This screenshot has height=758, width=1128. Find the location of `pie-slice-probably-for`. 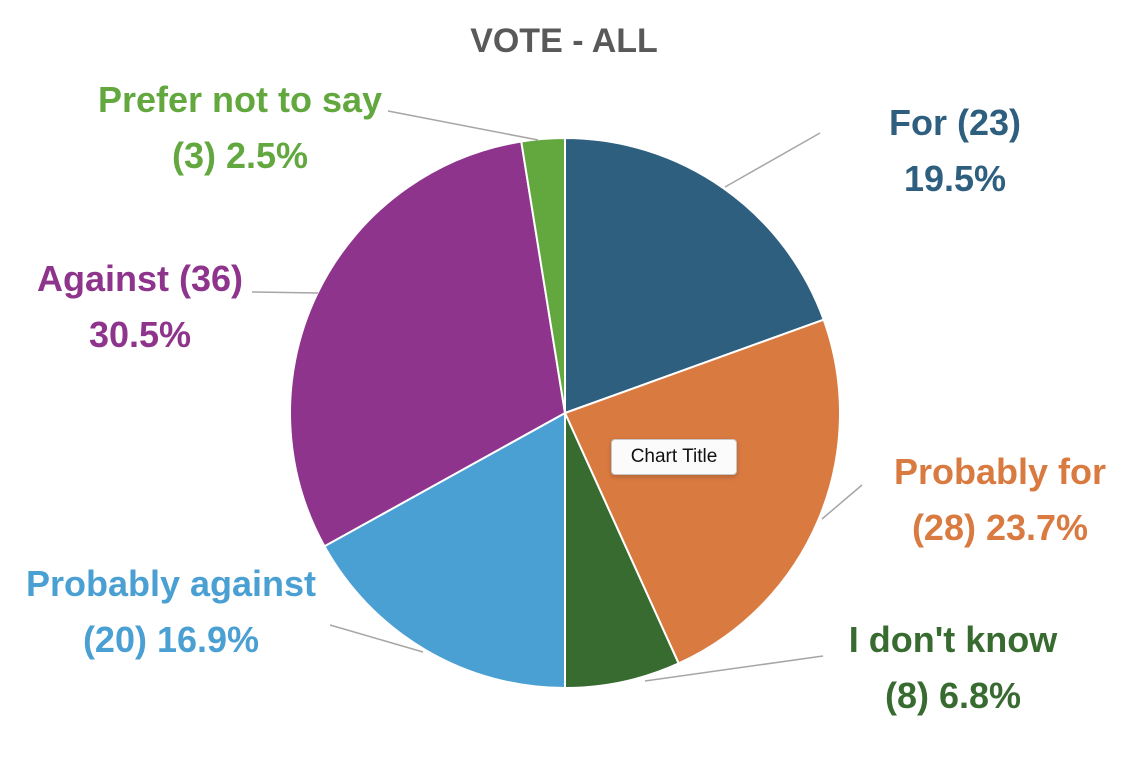

pie-slice-probably-for is located at coordinates (702, 491).